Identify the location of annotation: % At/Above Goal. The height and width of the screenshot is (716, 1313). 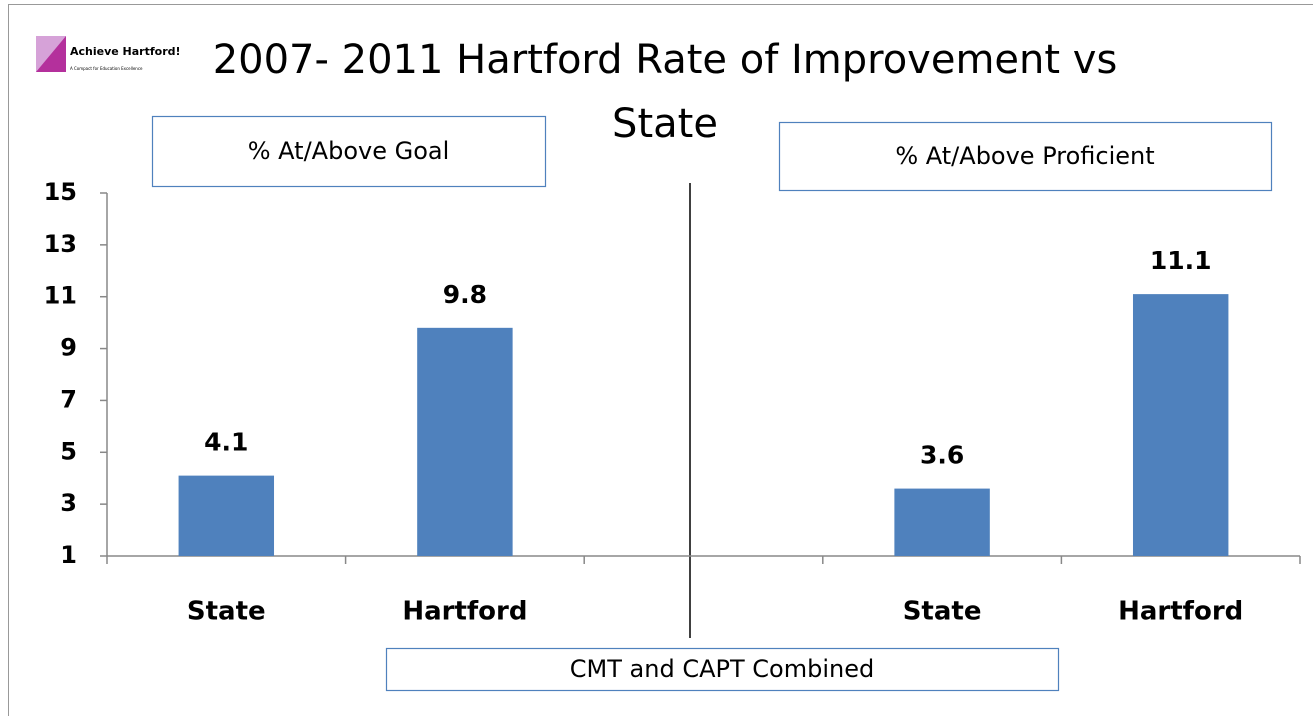
(349, 151).